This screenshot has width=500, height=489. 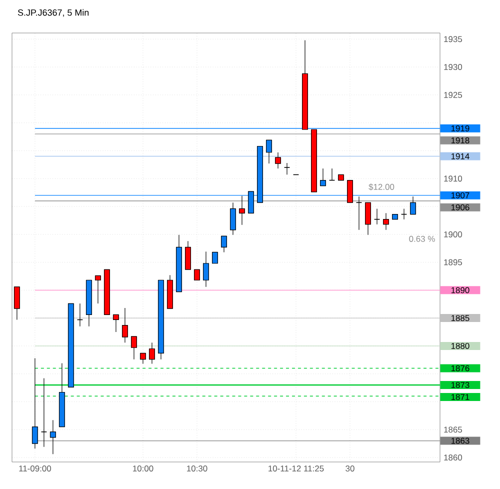 I want to click on ref-line-label: 1919, so click(x=460, y=128).